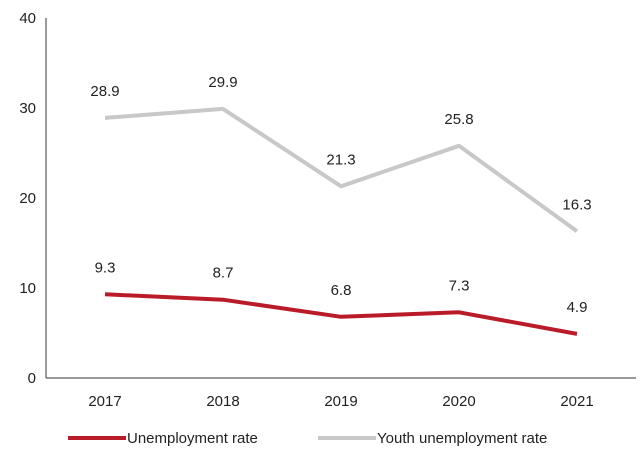 This screenshot has width=640, height=449. I want to click on data-label: 6.8, so click(341, 290).